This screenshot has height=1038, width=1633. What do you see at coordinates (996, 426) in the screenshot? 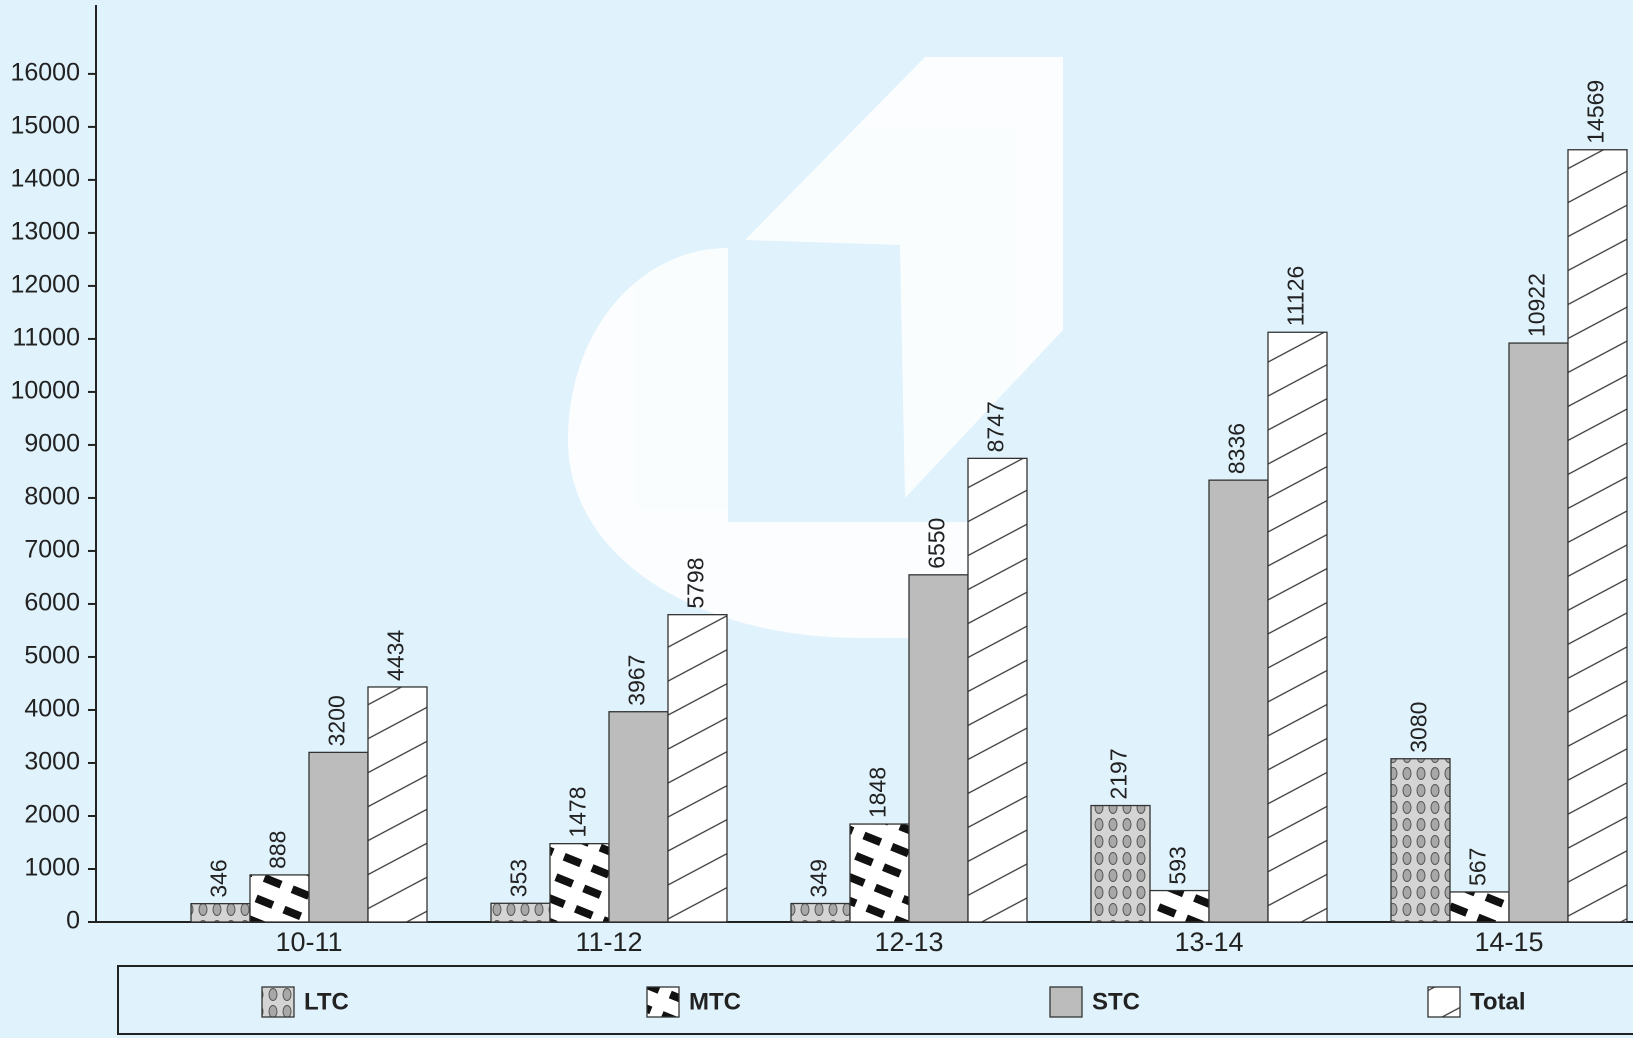
I see `value-label: 8747` at bounding box center [996, 426].